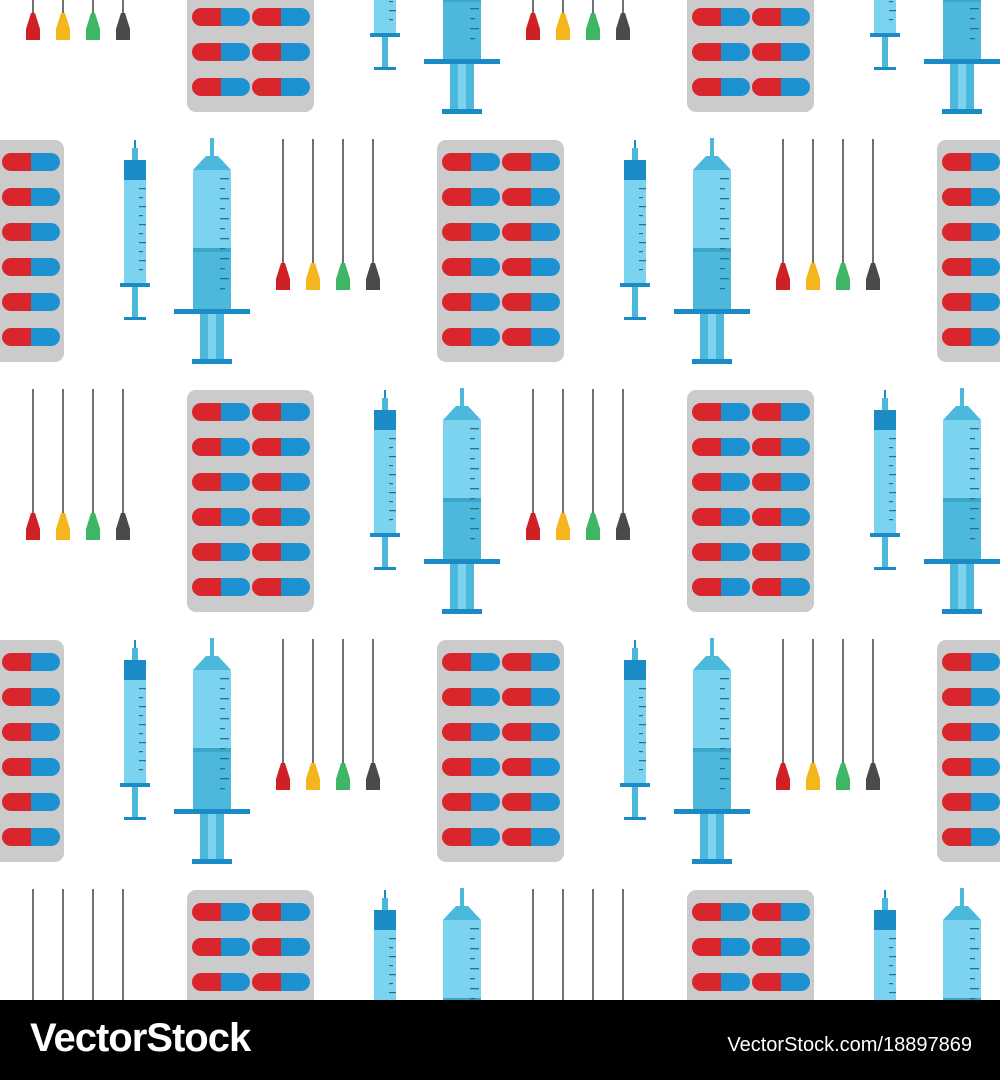 The width and height of the screenshot is (1000, 1080). What do you see at coordinates (140, 1038) in the screenshot?
I see `vectorstock-logo: VectorStock` at bounding box center [140, 1038].